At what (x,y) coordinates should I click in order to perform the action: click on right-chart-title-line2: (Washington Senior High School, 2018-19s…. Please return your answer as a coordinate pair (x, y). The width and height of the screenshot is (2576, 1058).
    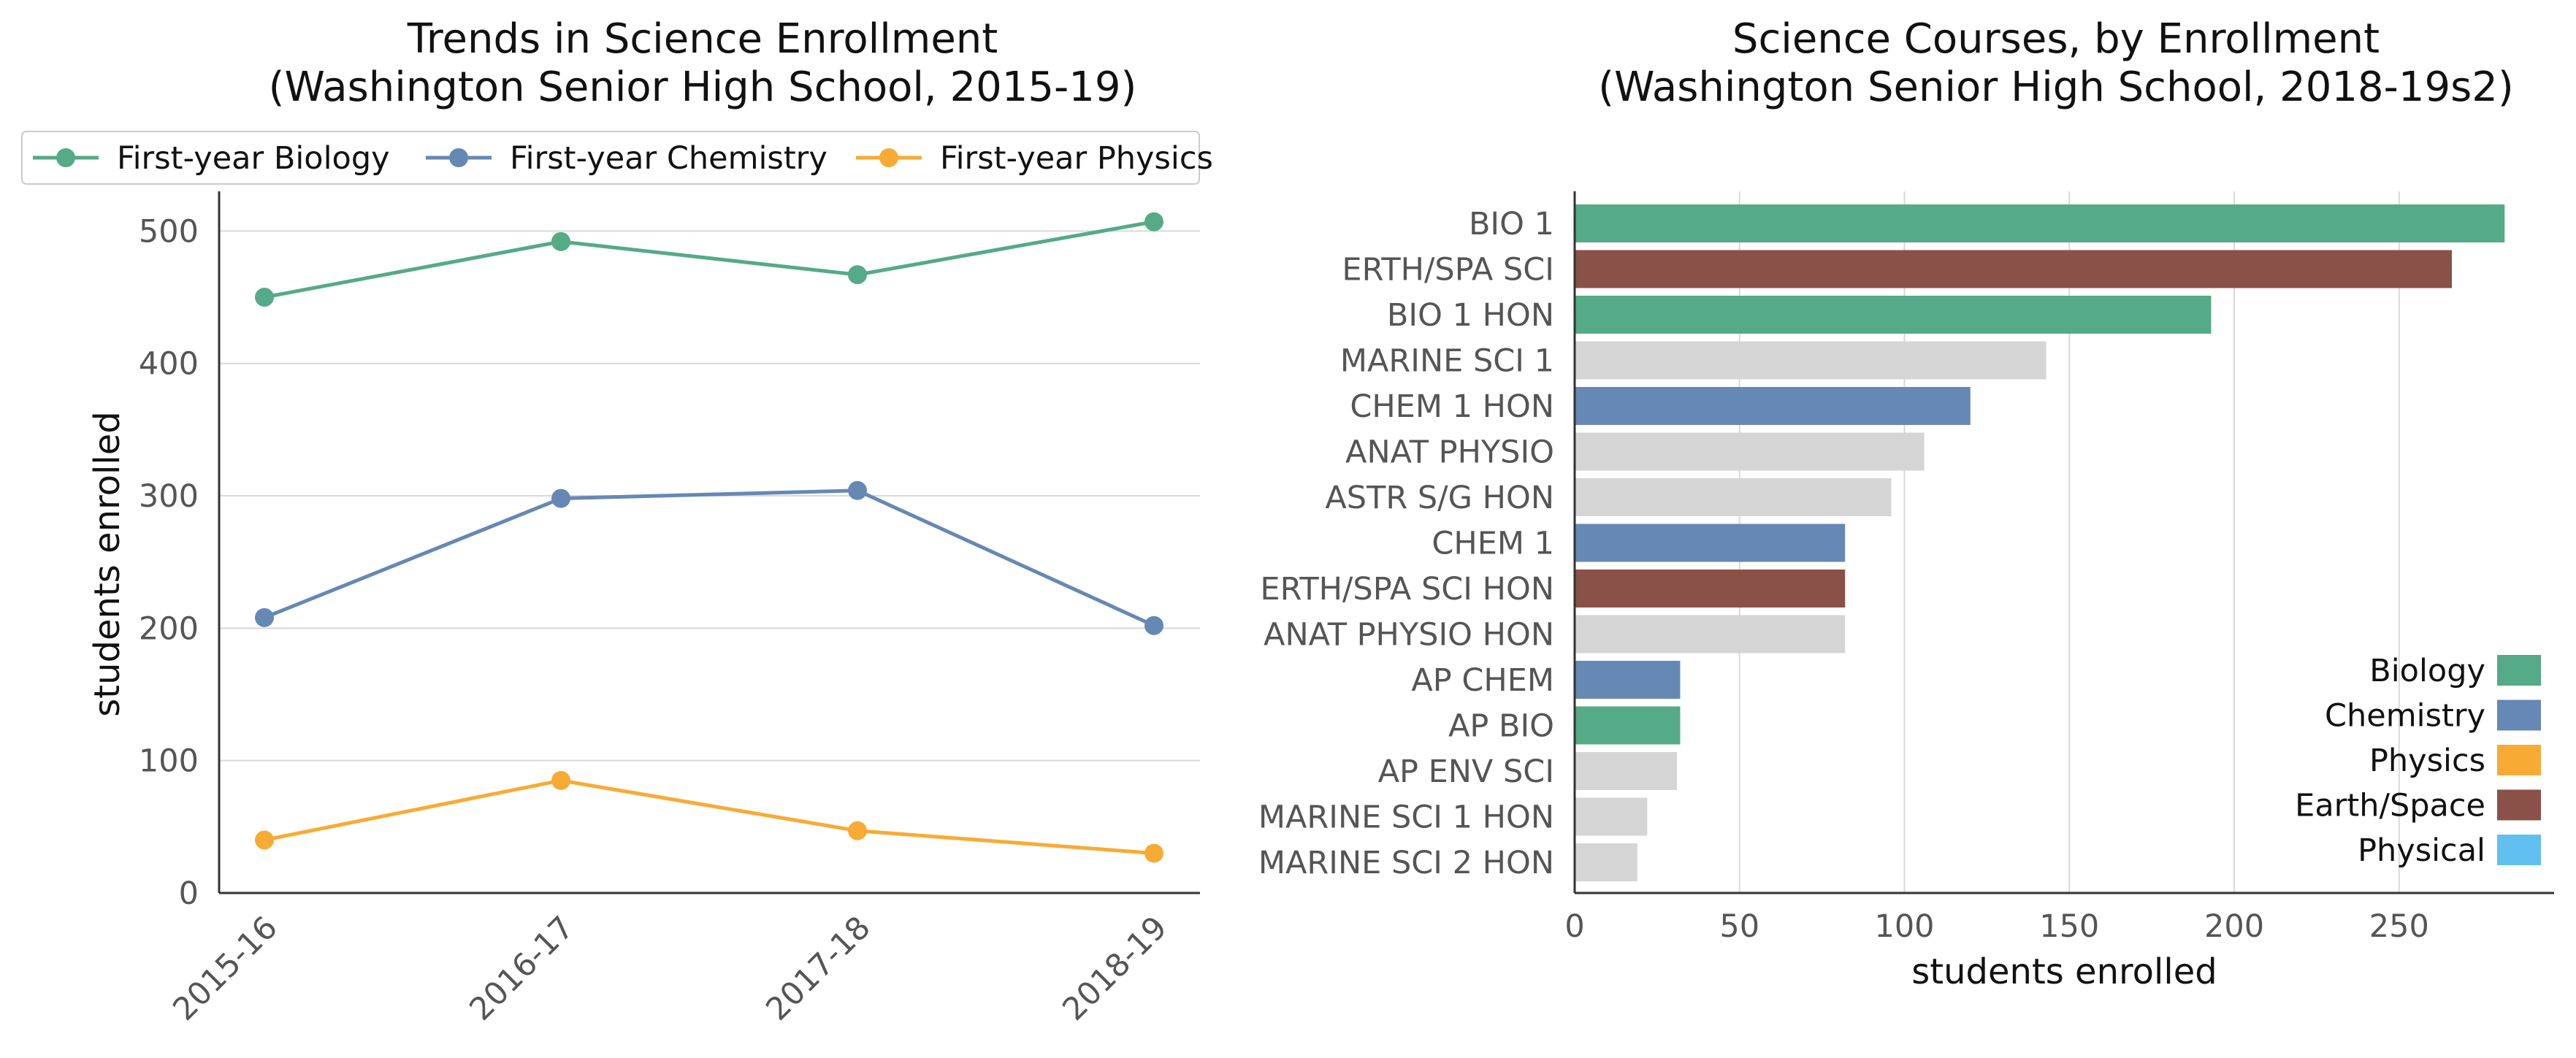
    Looking at the image, I should click on (2056, 87).